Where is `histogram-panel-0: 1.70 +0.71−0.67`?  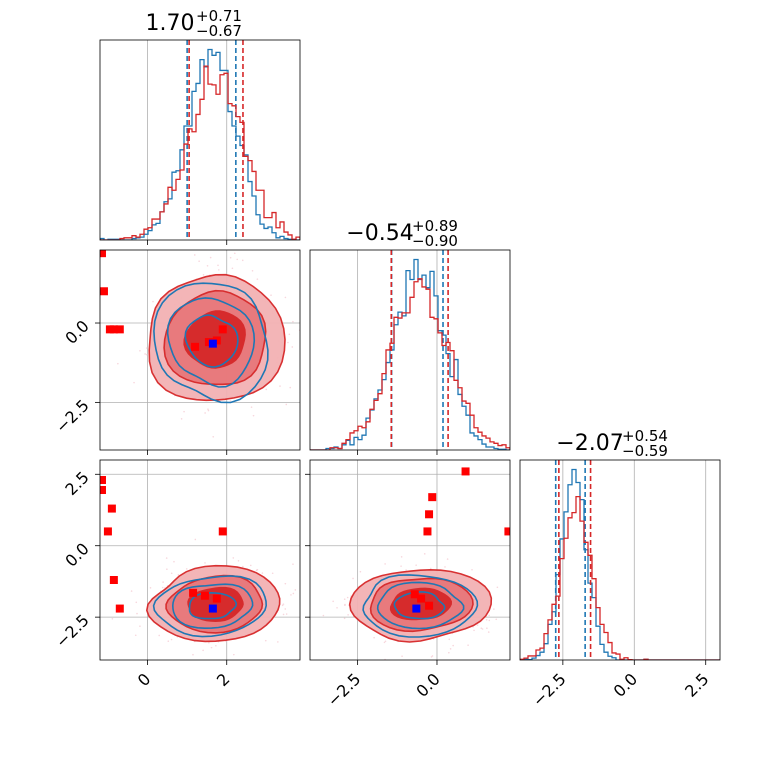
histogram-panel-0: 1.70 +0.71−0.67 is located at coordinates (200, 124).